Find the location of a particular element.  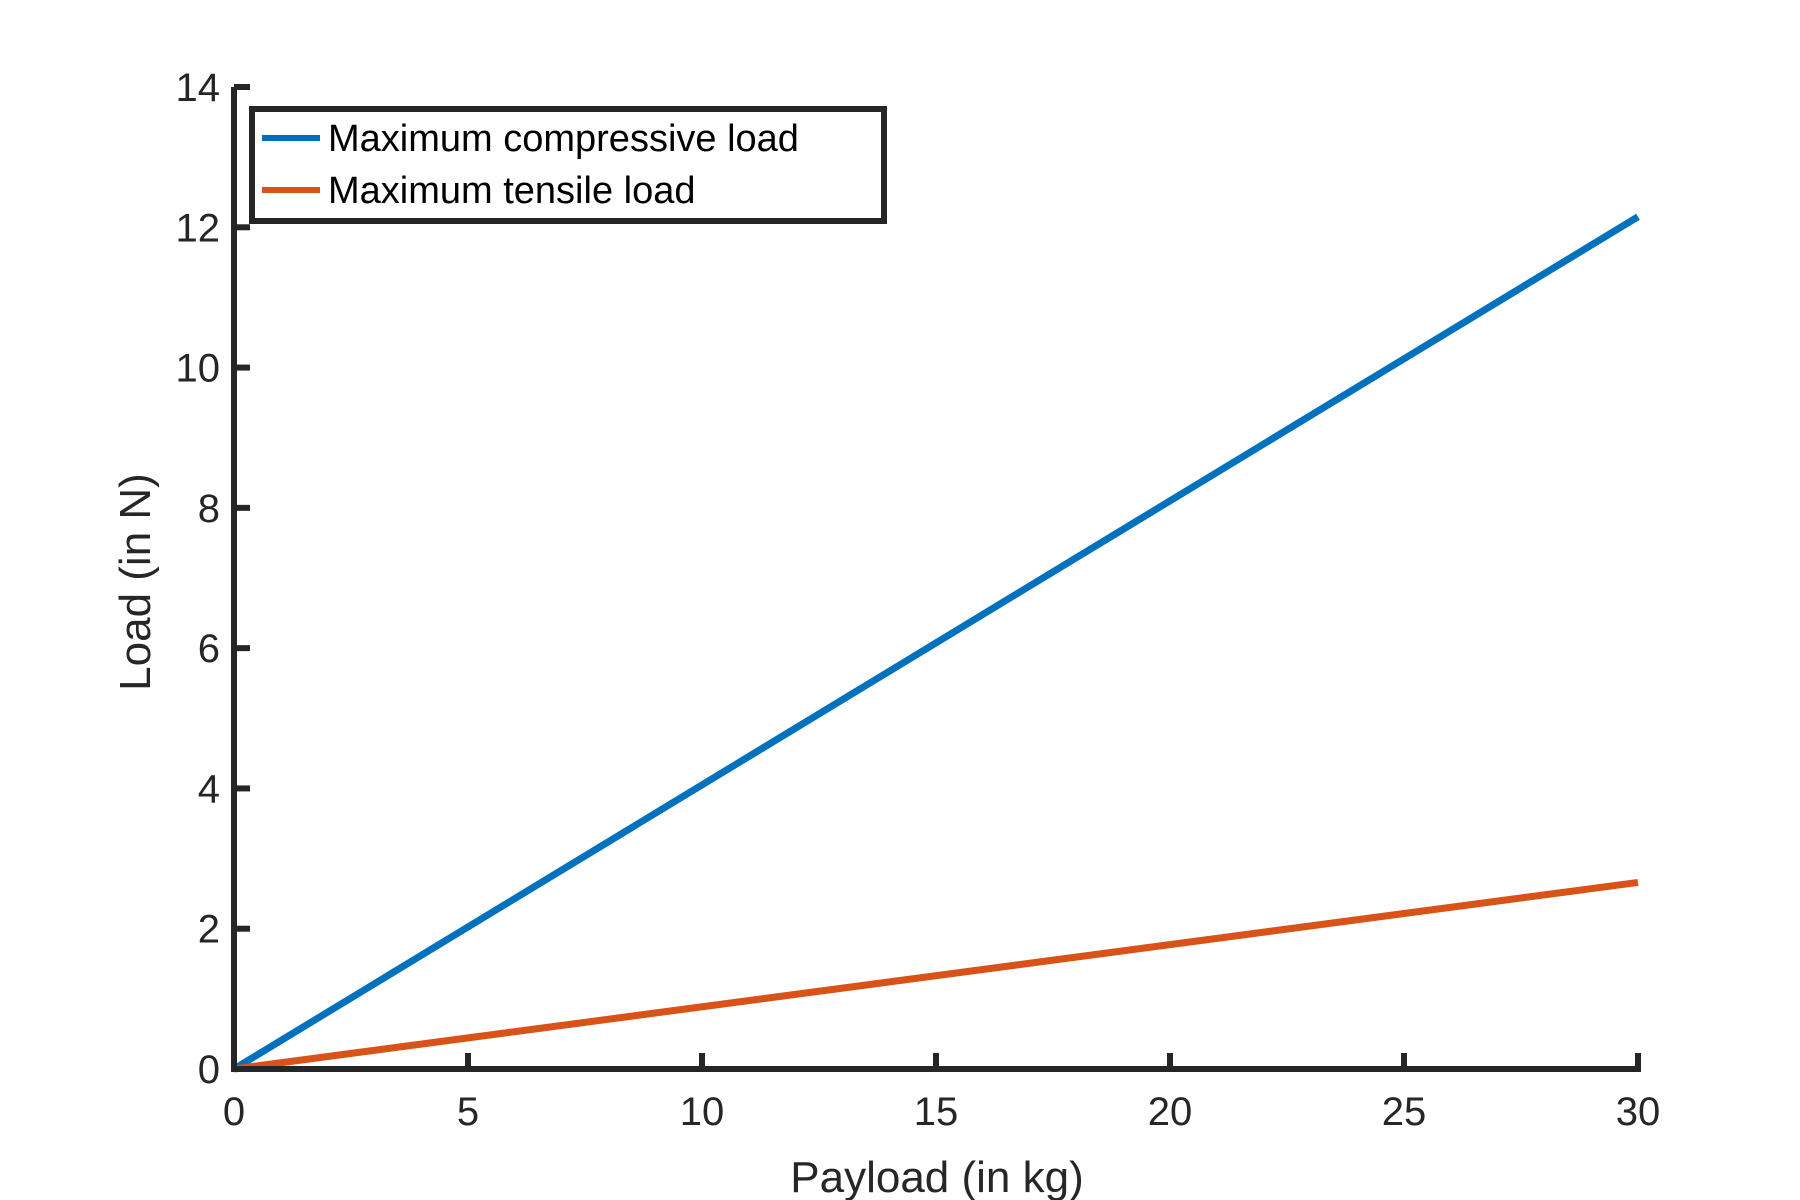

y-tick-label: 0 is located at coordinates (209, 1070).